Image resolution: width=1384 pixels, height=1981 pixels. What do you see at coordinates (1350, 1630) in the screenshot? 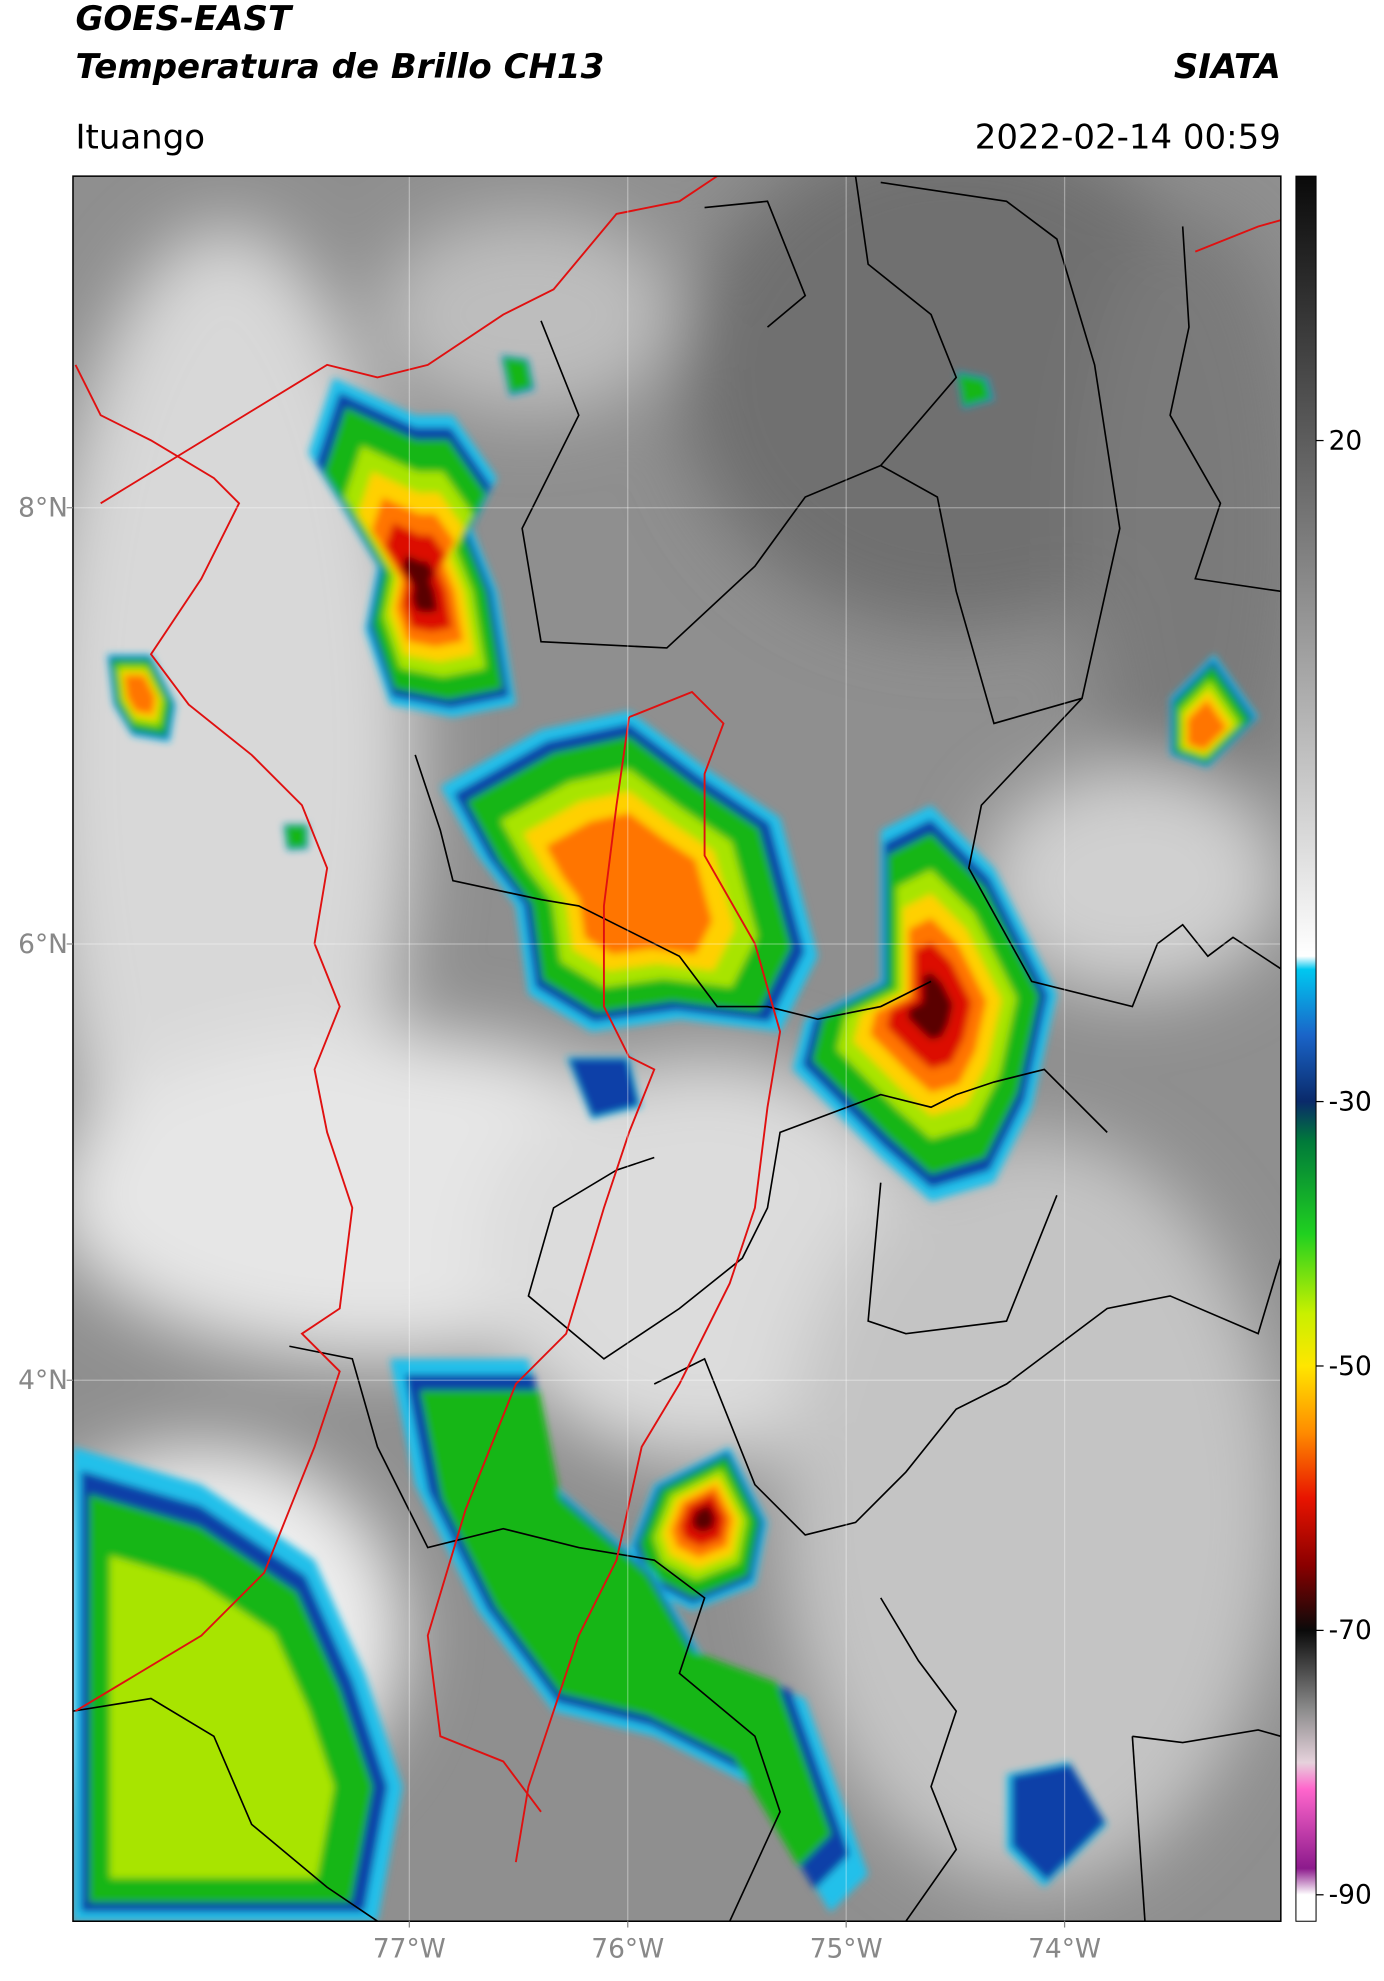
I see `colorbar-tick-label: -70` at bounding box center [1350, 1630].